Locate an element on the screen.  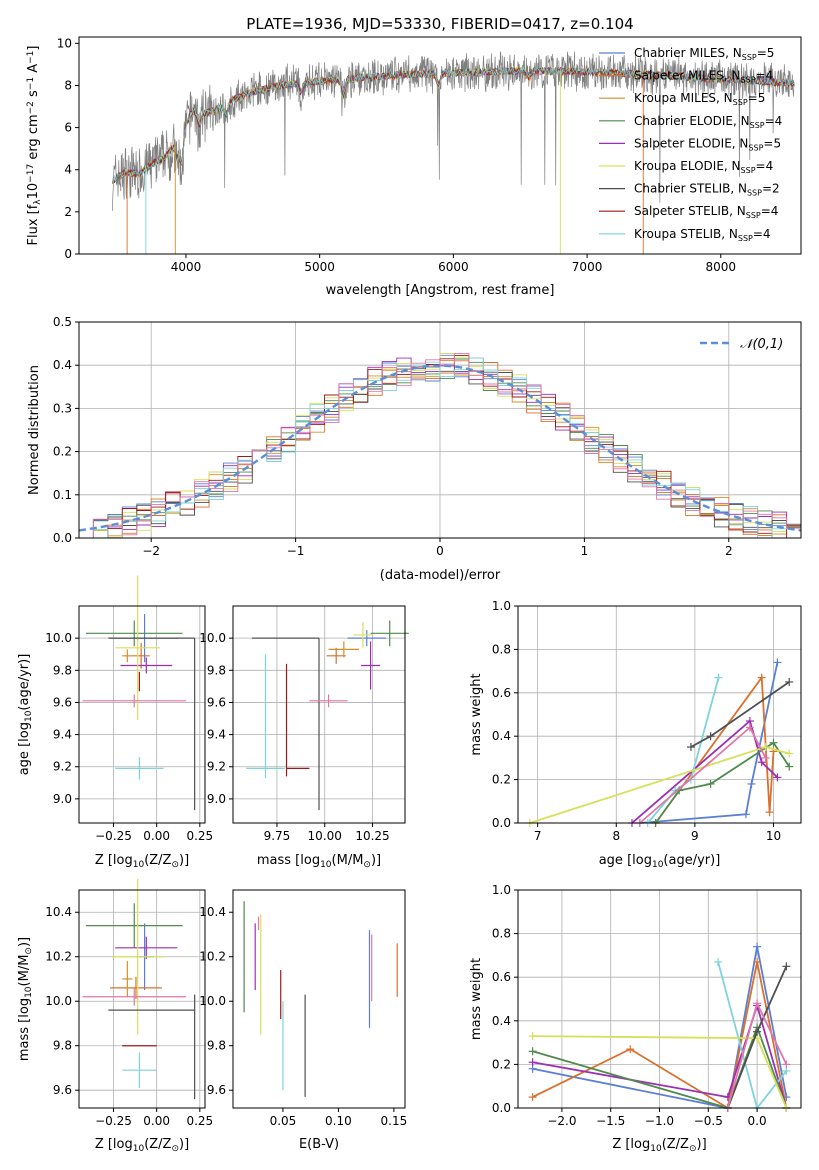
legend-entry: Chabrier ELODIE, NSSP=4 is located at coordinates (708, 122).